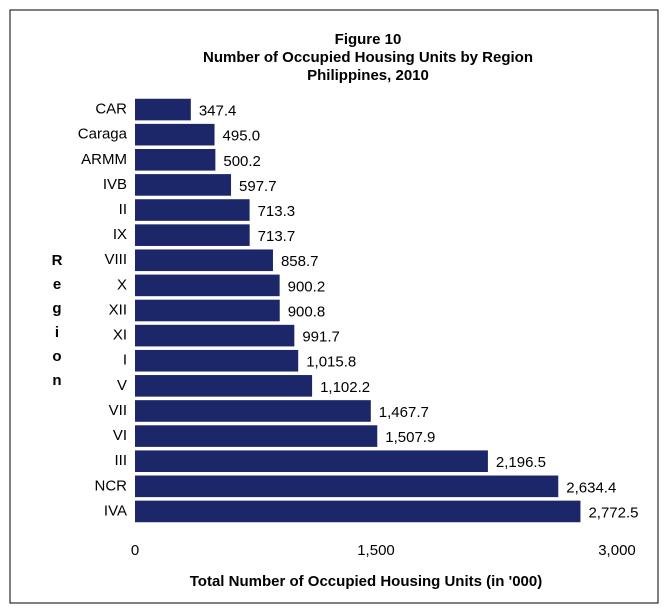  What do you see at coordinates (120, 234) in the screenshot?
I see `y-tick-label: IX` at bounding box center [120, 234].